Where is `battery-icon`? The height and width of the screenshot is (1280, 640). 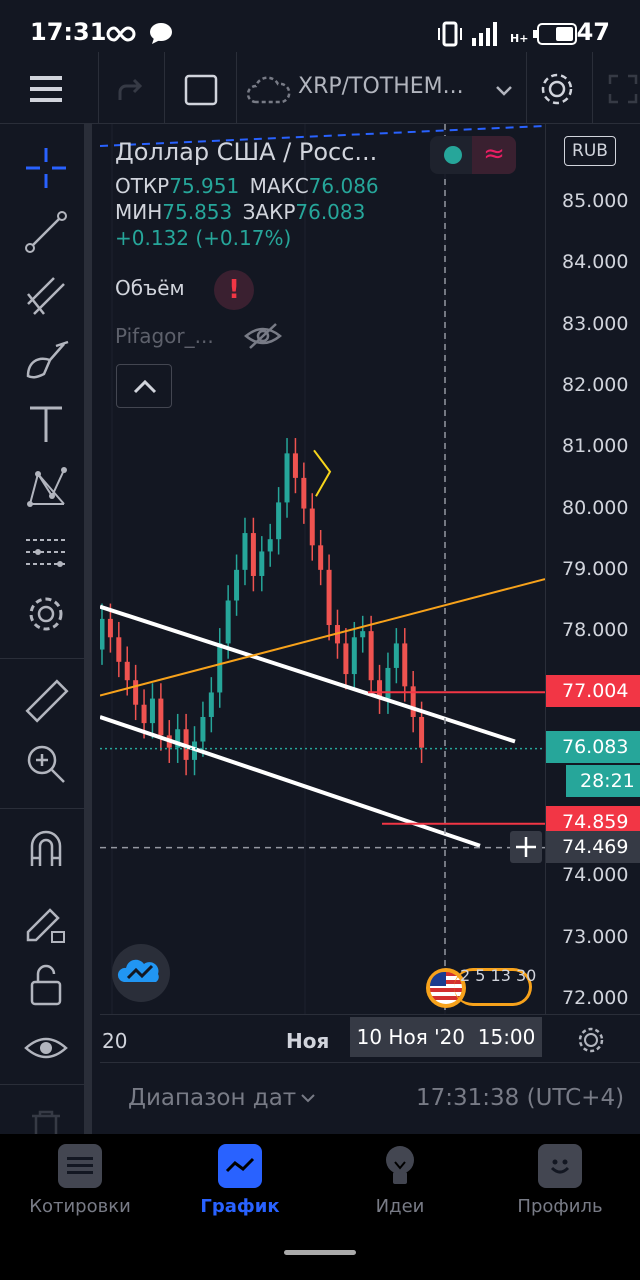 battery-icon is located at coordinates (555, 34).